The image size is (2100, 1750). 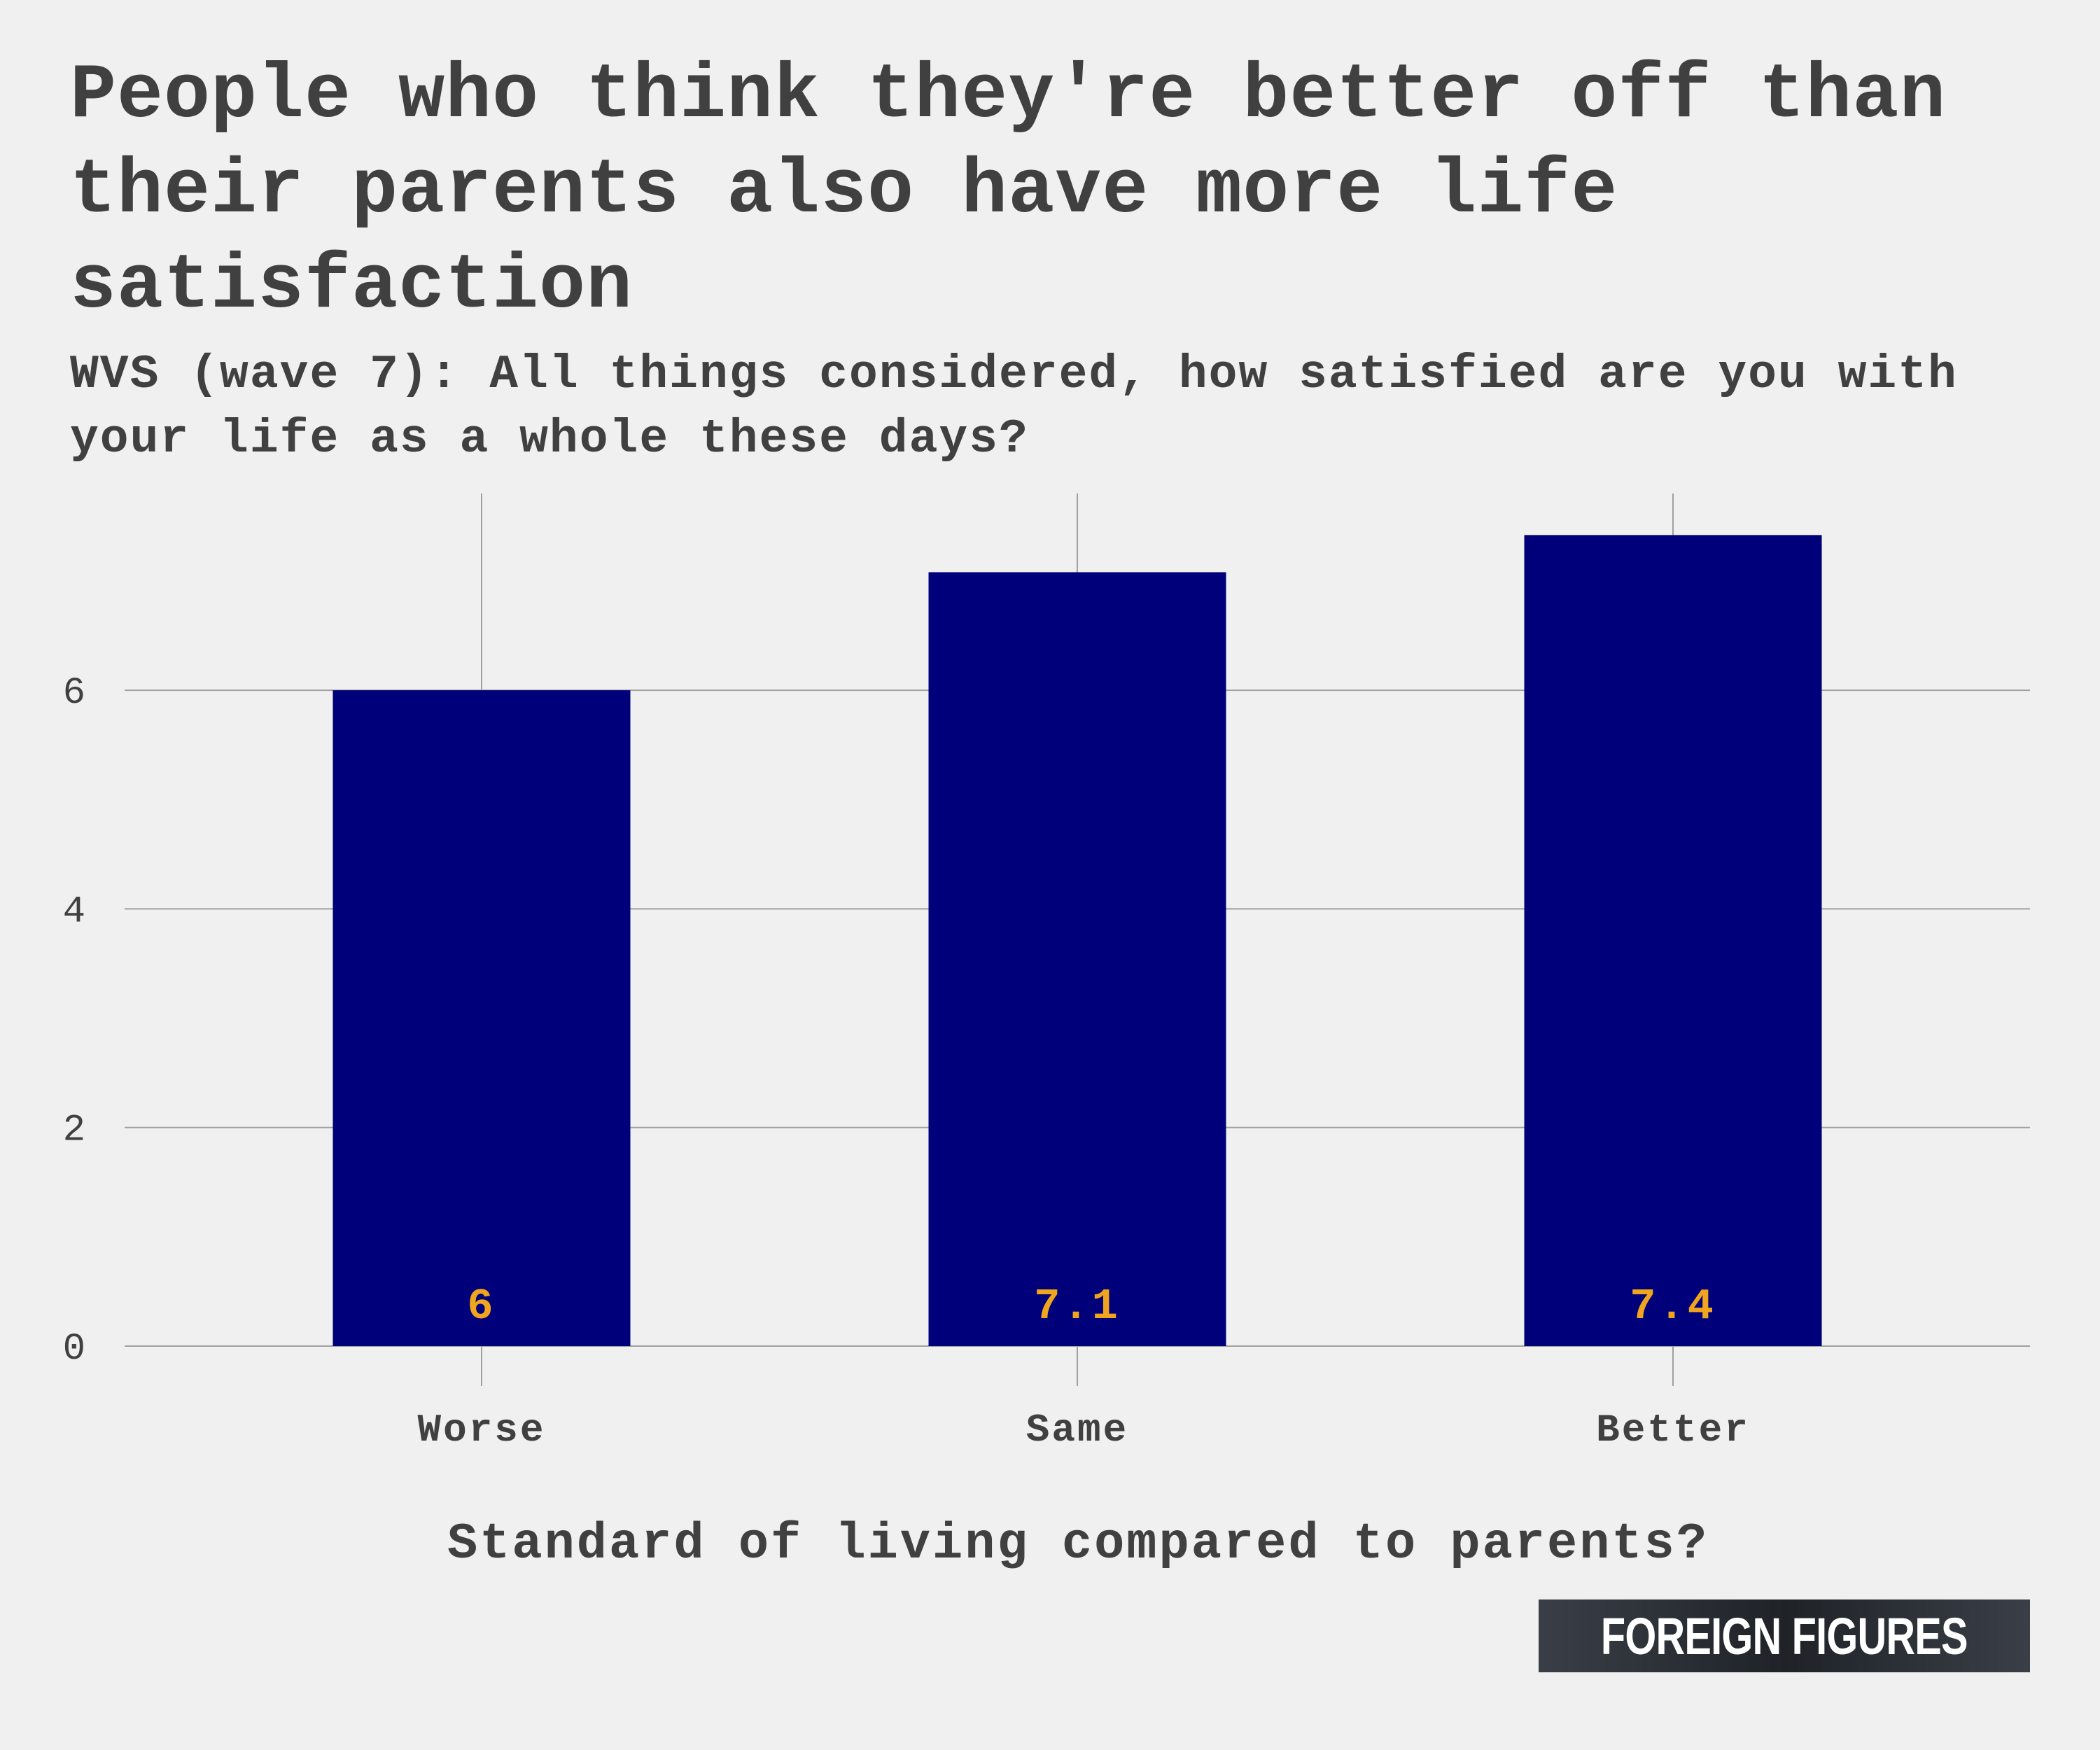 What do you see at coordinates (1673, 1306) in the screenshot?
I see `data-label: 7.4` at bounding box center [1673, 1306].